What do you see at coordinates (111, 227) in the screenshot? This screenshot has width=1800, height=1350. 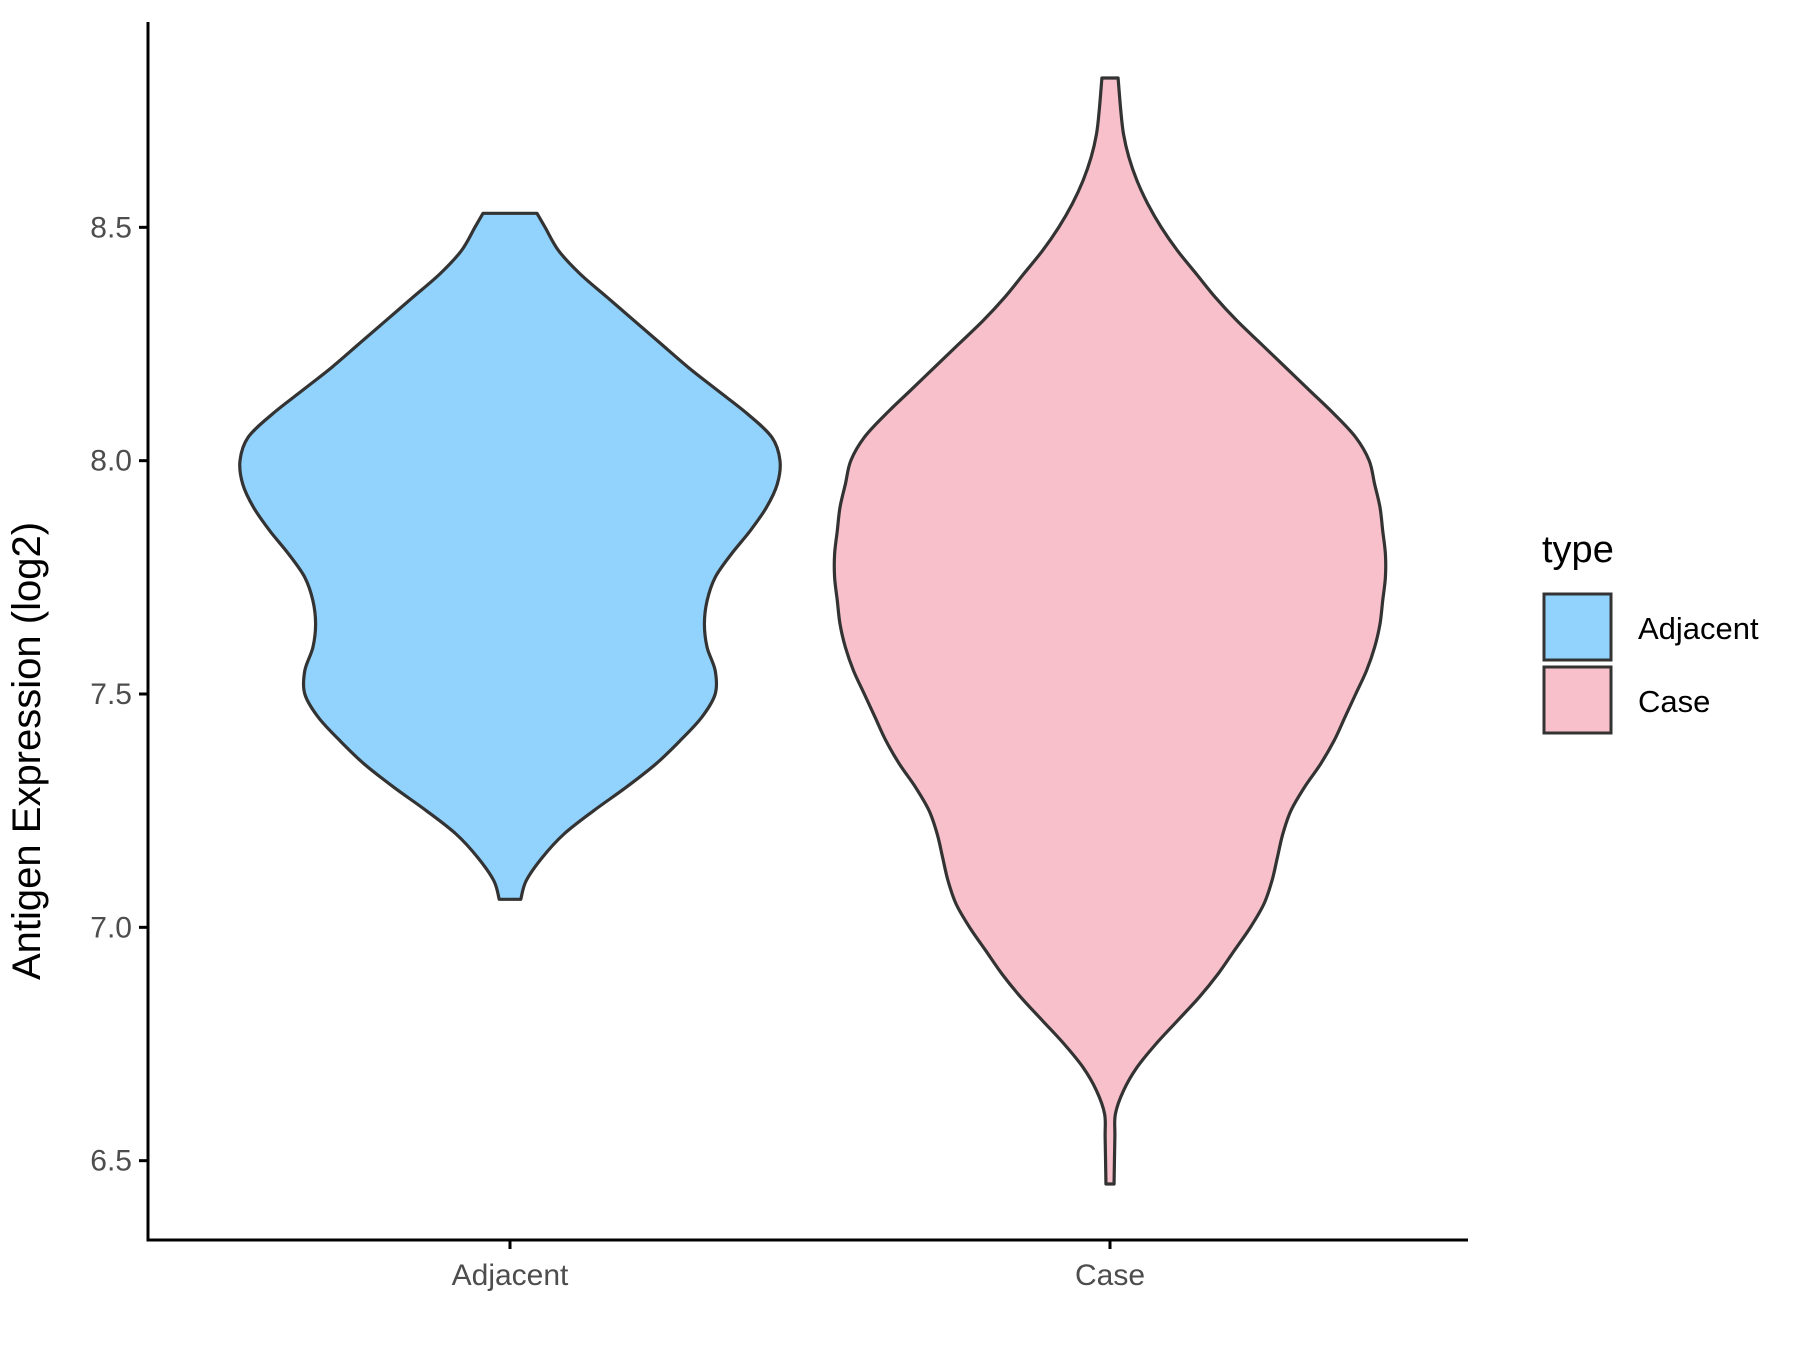 I see `y-tick-label: 8.5` at bounding box center [111, 227].